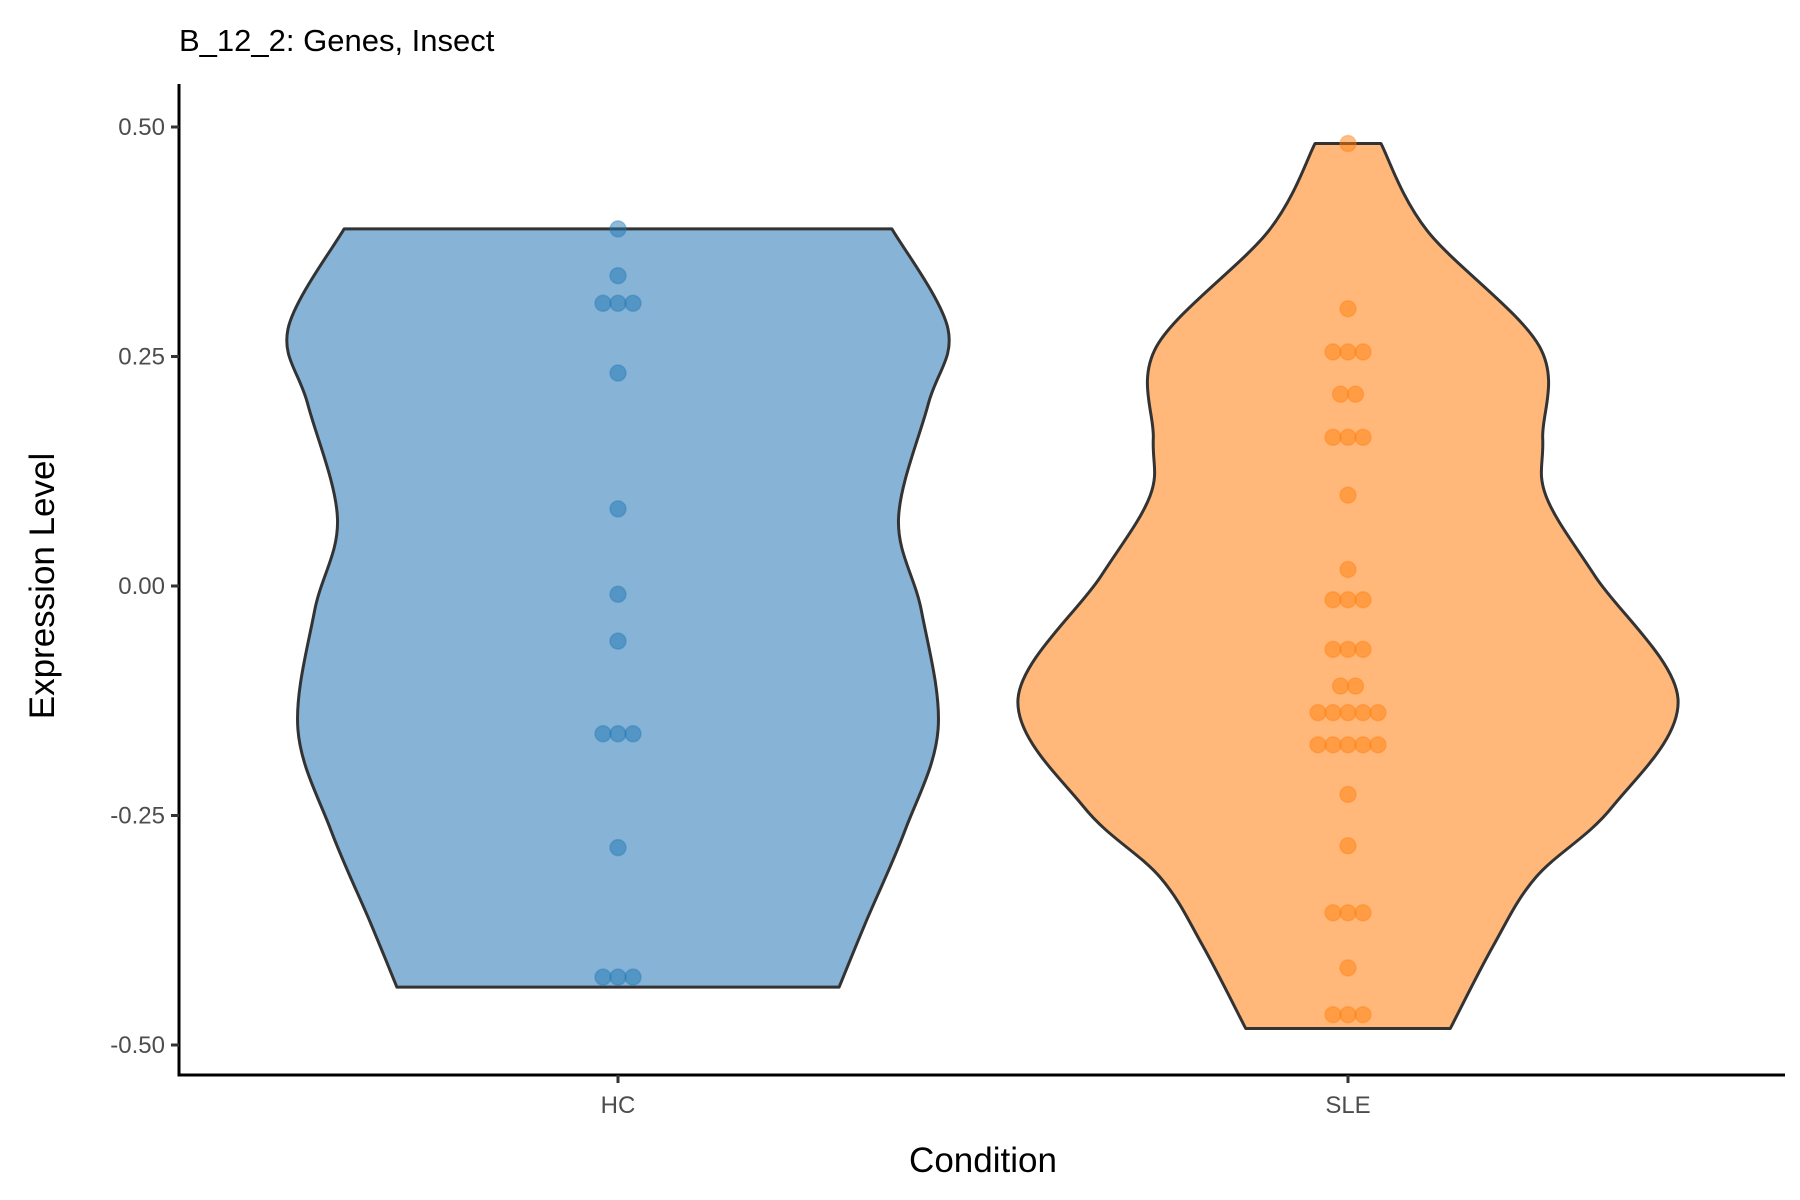 Image resolution: width=1800 pixels, height=1200 pixels. Describe the element at coordinates (981, 1096) in the screenshot. I see `x-axis: HC SLE` at that location.